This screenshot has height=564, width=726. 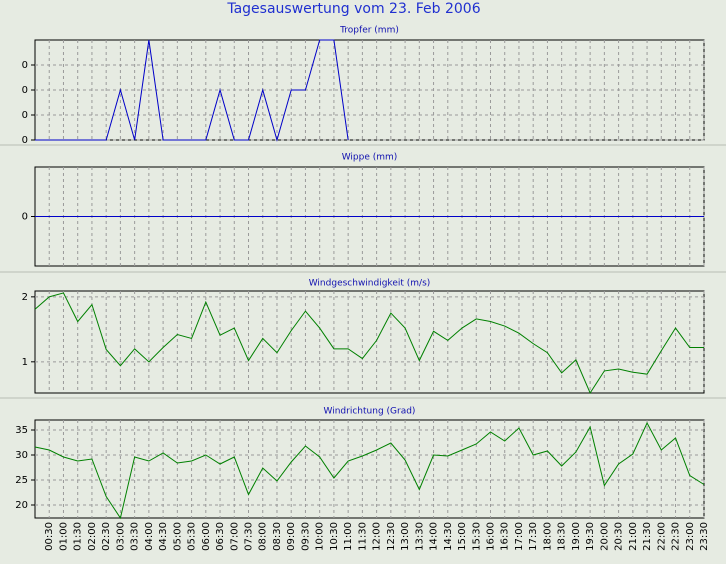 I want to click on x-tick-label: 04:30, so click(x=163, y=536).